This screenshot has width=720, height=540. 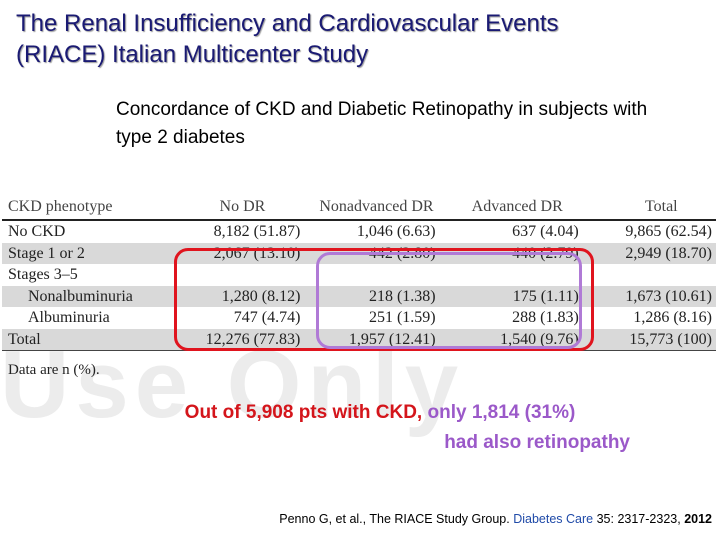 What do you see at coordinates (54, 370) in the screenshot?
I see `table-footnote: Data are n (%).` at bounding box center [54, 370].